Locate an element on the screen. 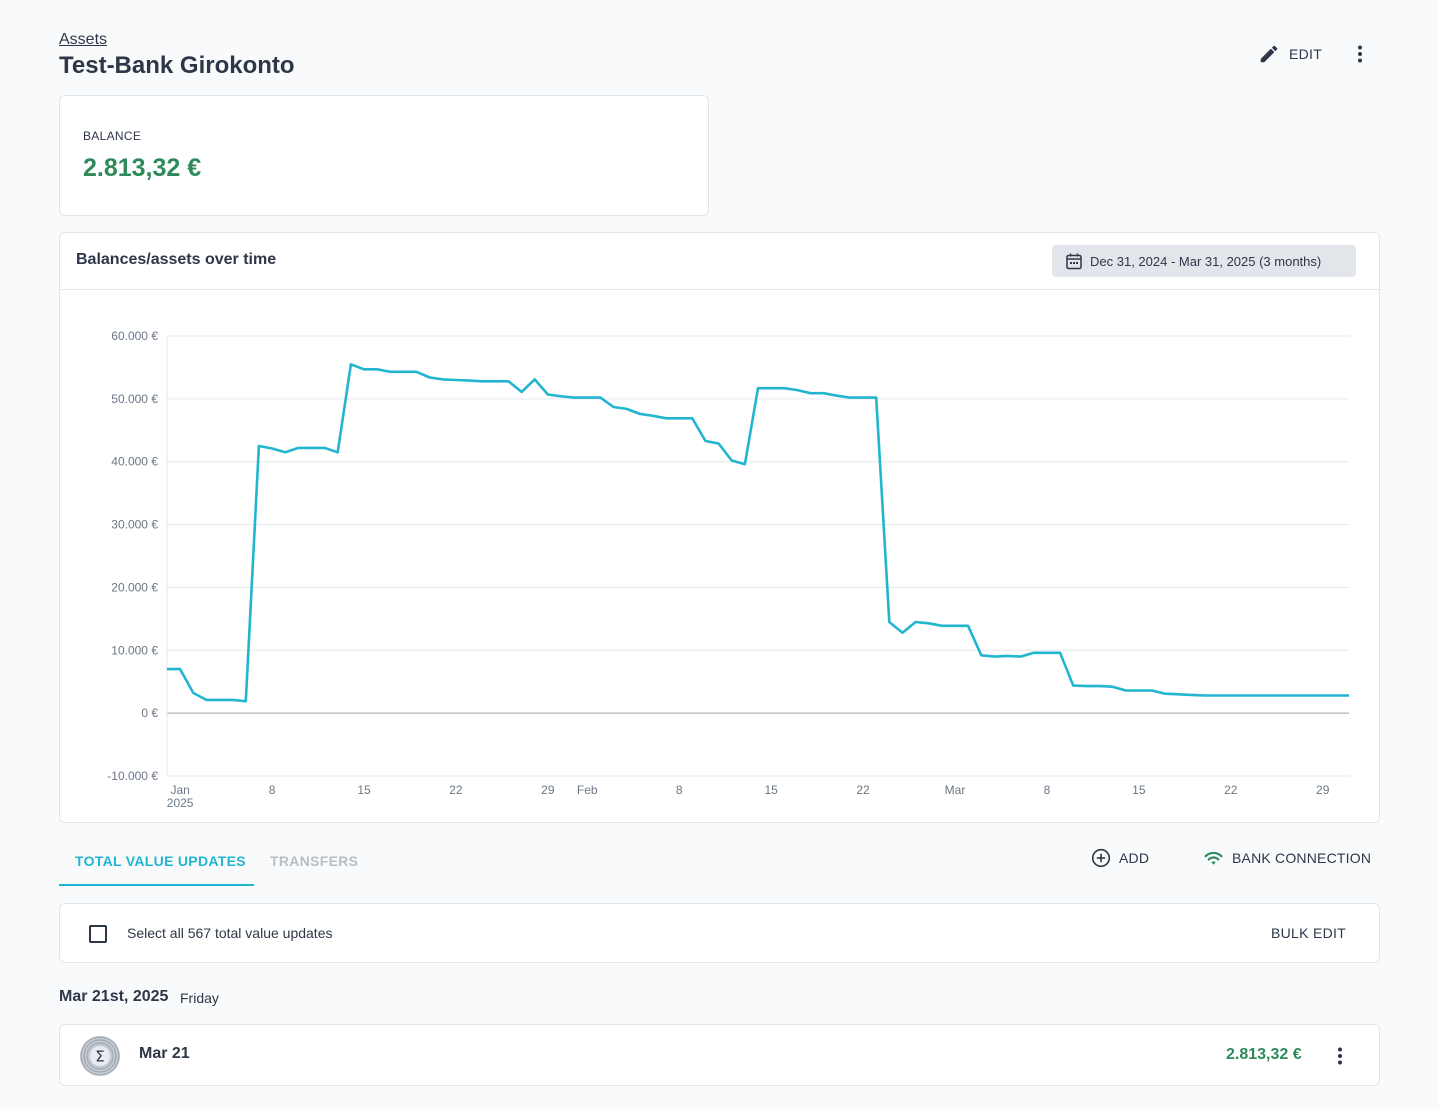 The height and width of the screenshot is (1109, 1439). edit-label: EDIT is located at coordinates (1306, 54).